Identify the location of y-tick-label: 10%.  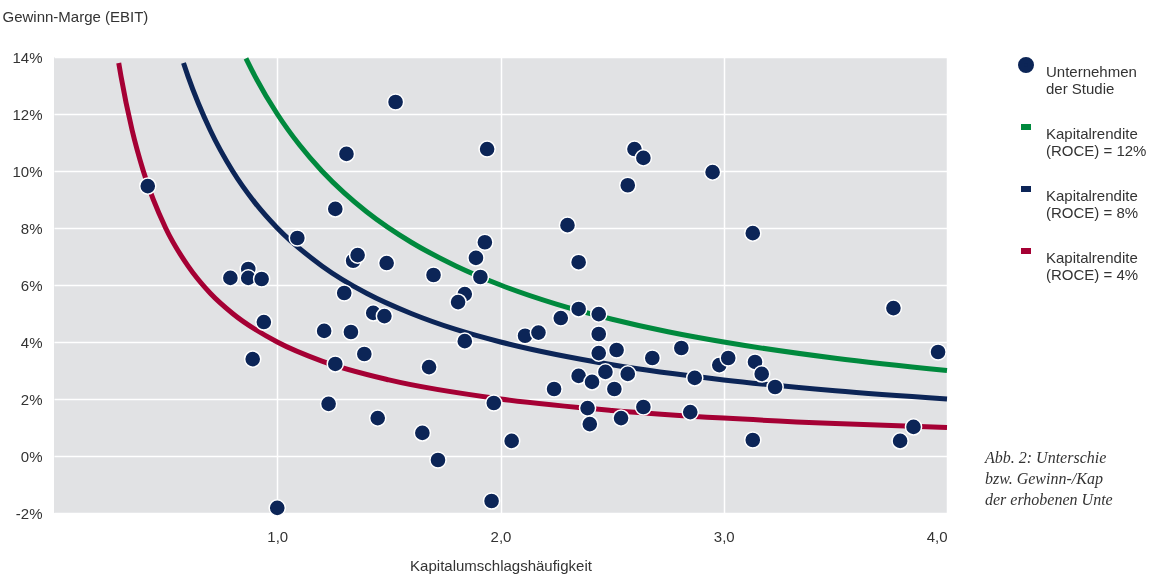
(27, 171).